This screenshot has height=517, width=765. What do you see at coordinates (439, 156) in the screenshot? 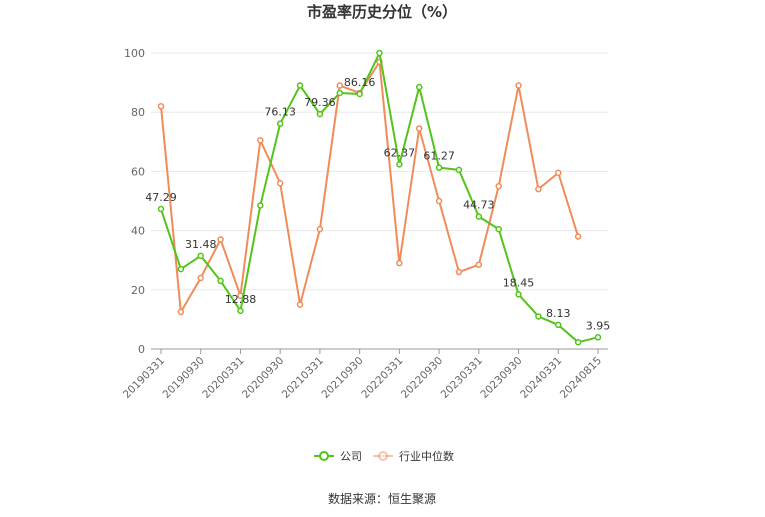
I see `data-label: 61.27` at bounding box center [439, 156].